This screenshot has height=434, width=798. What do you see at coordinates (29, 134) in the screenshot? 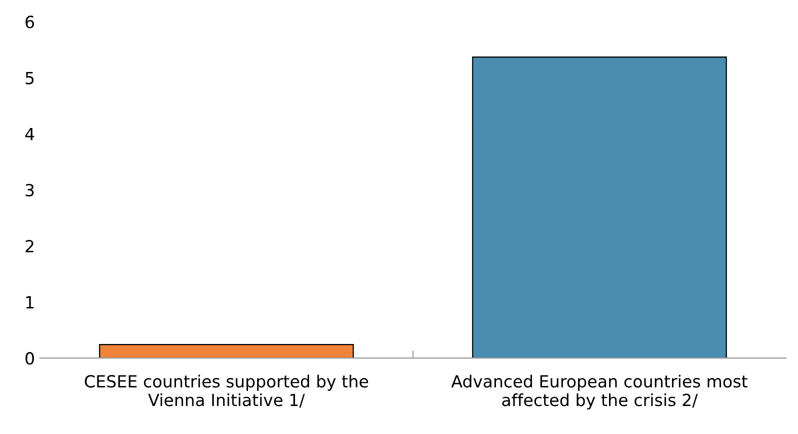
I see `y-tick-label: 4` at bounding box center [29, 134].